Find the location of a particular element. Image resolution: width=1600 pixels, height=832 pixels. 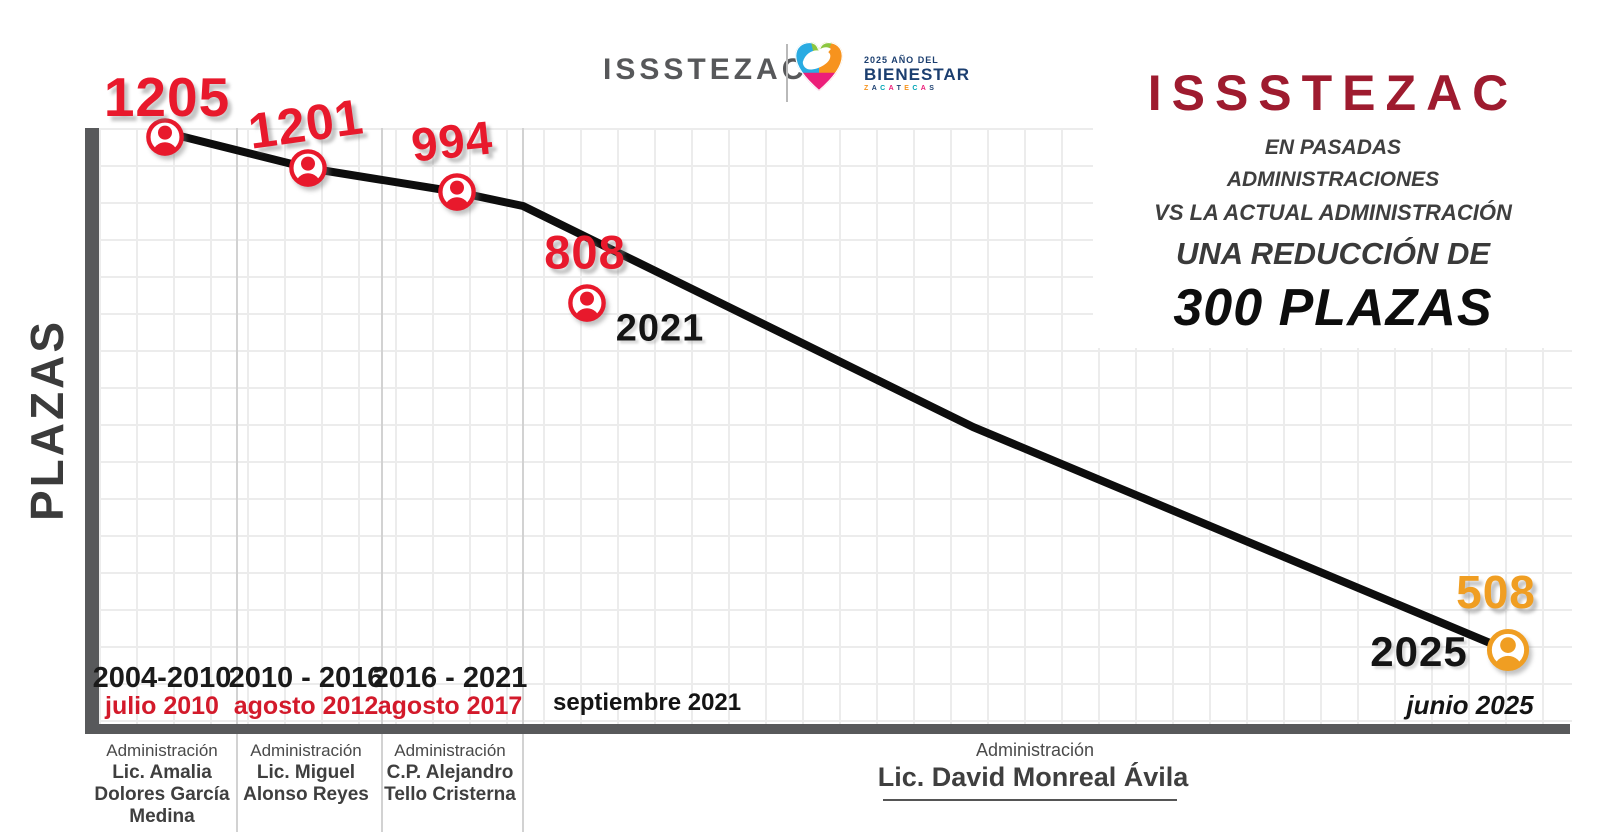

date-agosto-2017: agosto 2017 is located at coordinates (450, 706).